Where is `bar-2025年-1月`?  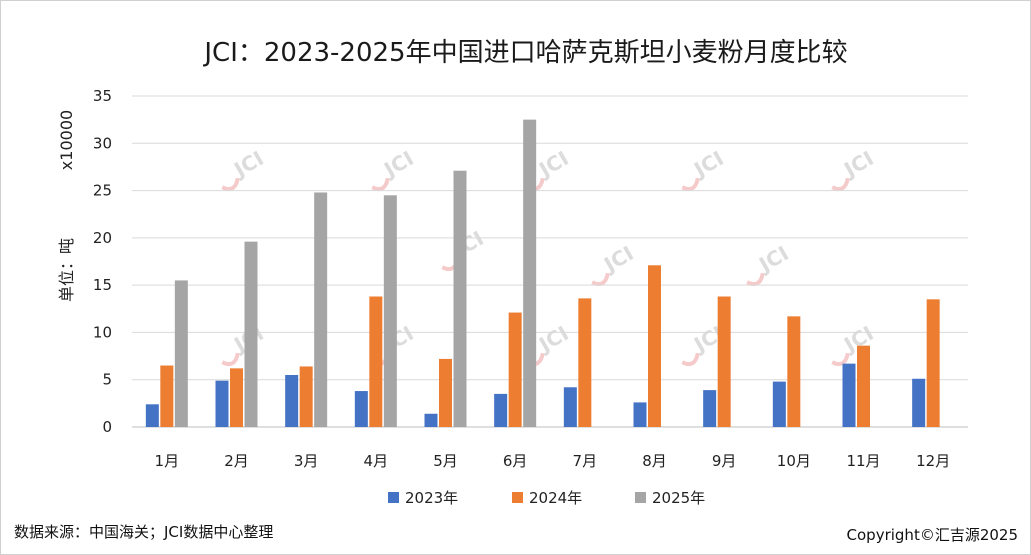
bar-2025年-1月 is located at coordinates (181, 353).